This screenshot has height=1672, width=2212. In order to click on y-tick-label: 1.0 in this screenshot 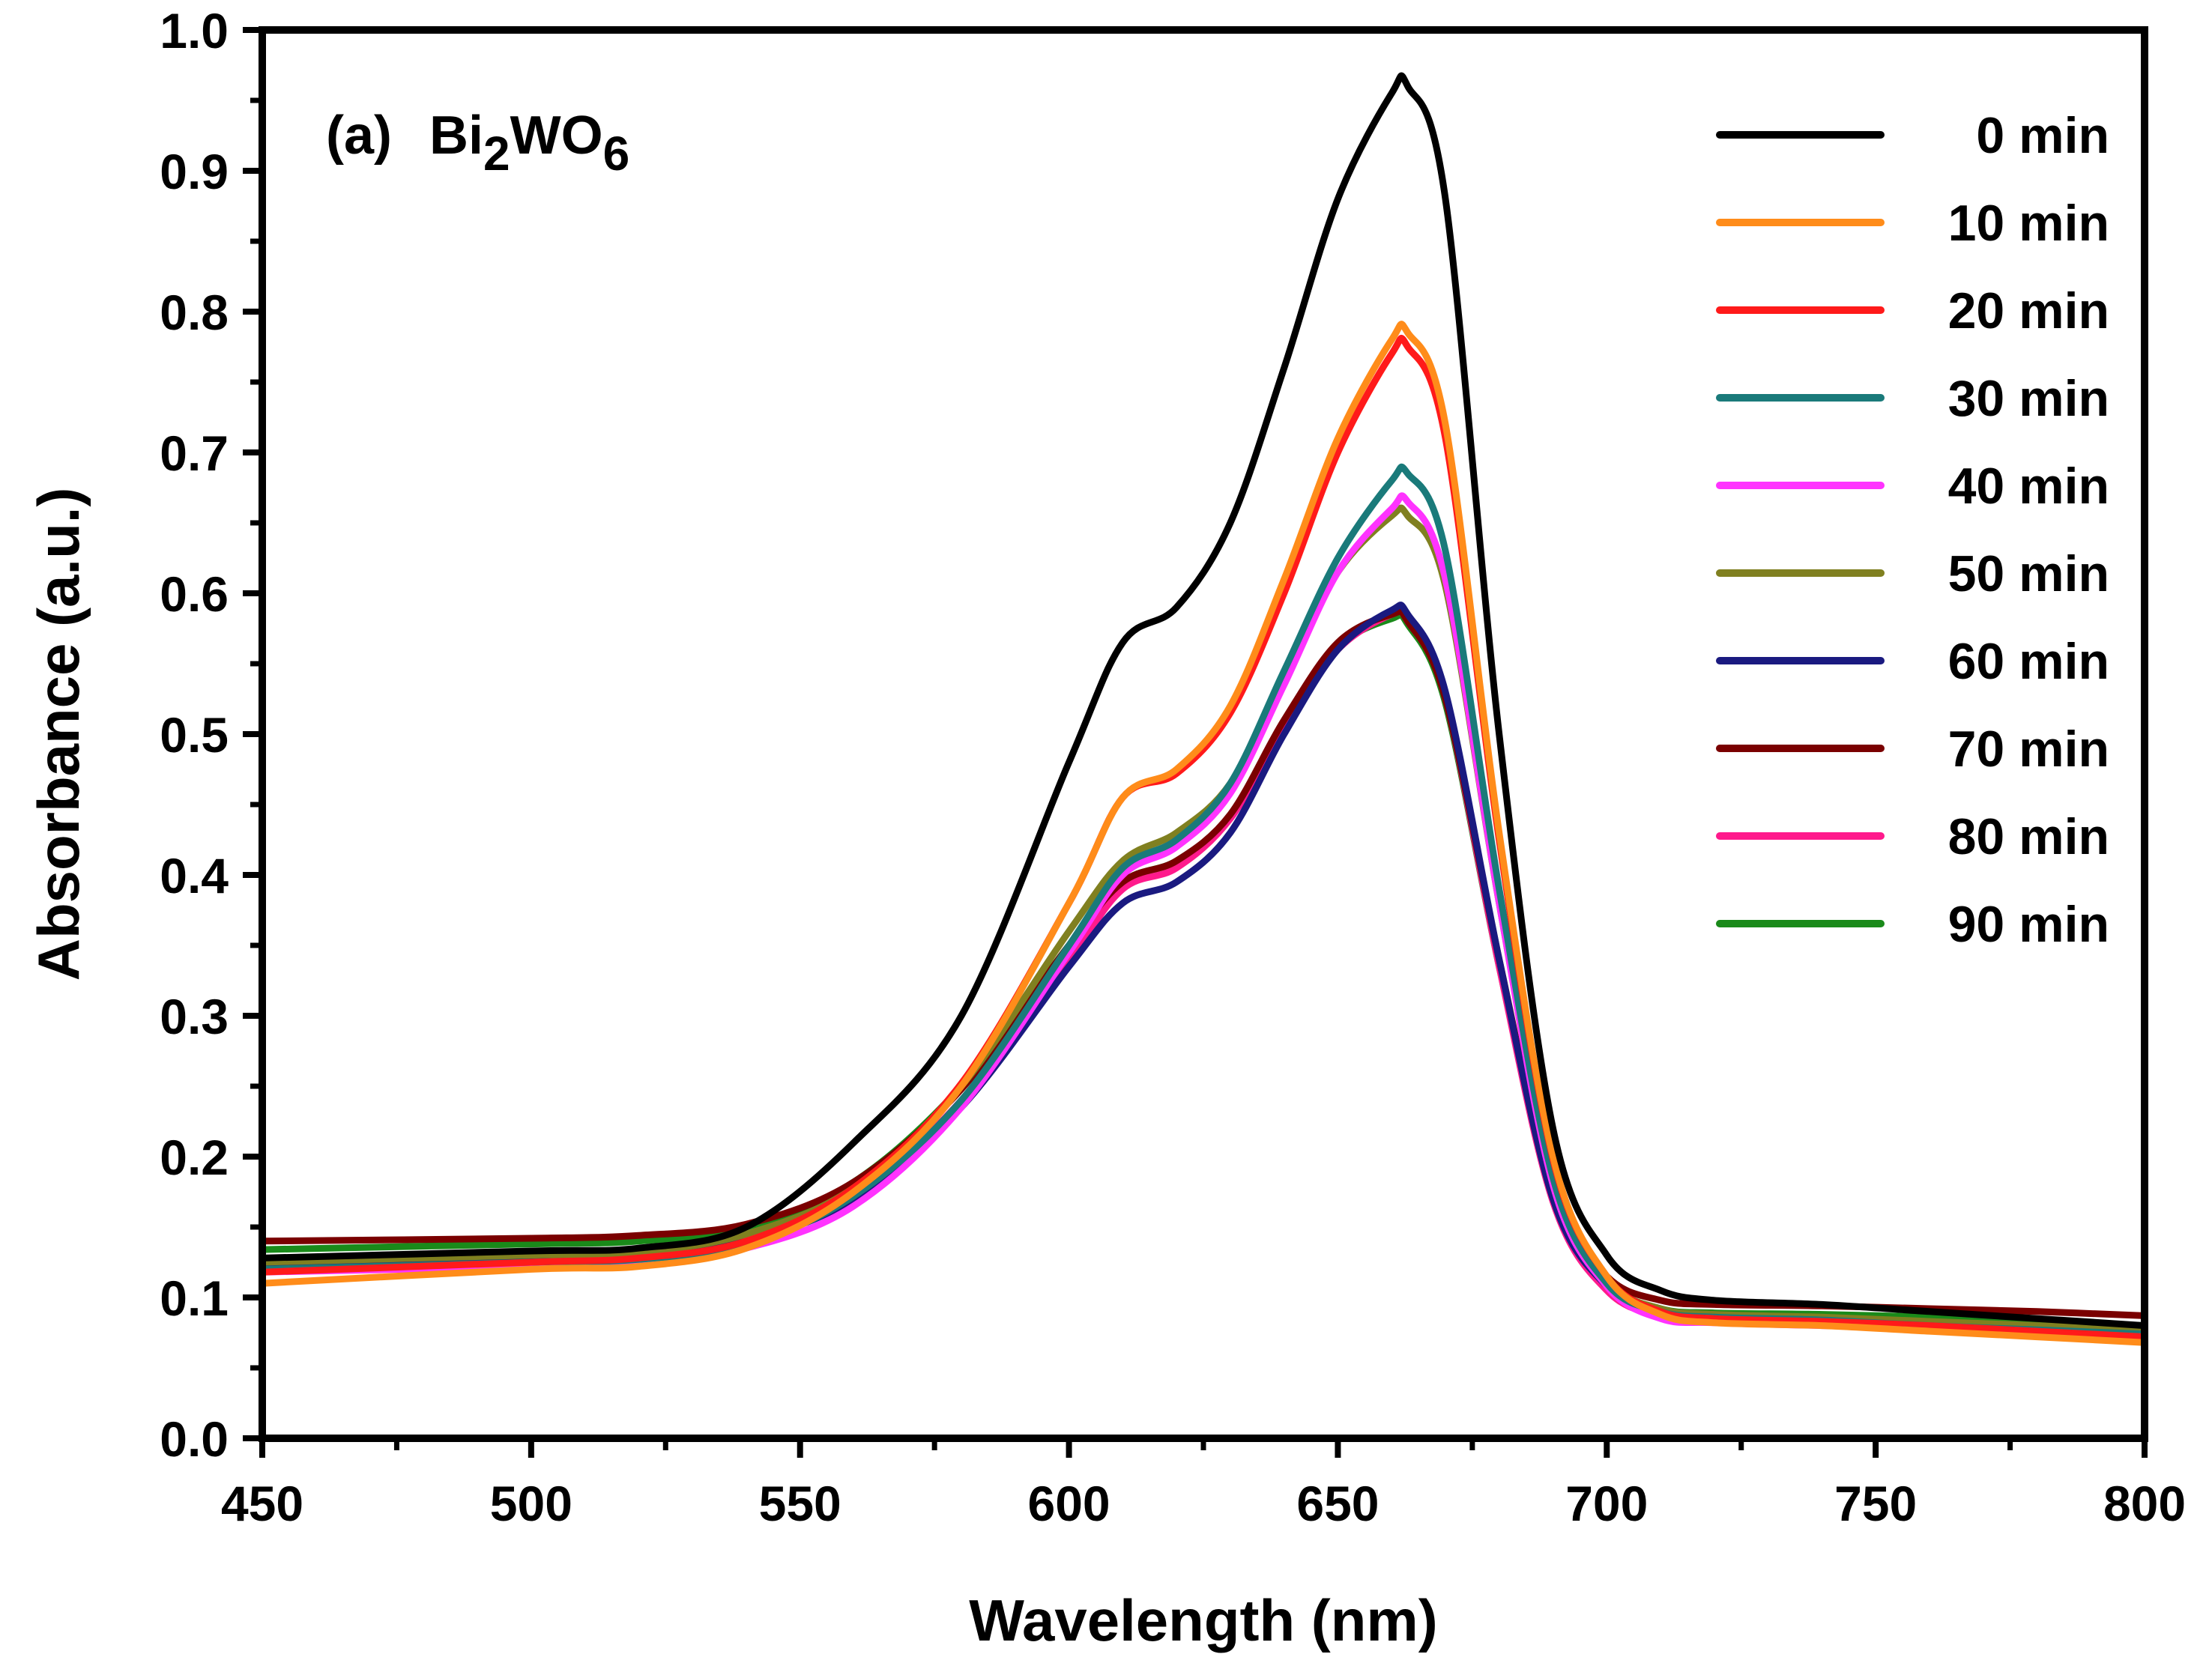, I will do `click(195, 30)`.